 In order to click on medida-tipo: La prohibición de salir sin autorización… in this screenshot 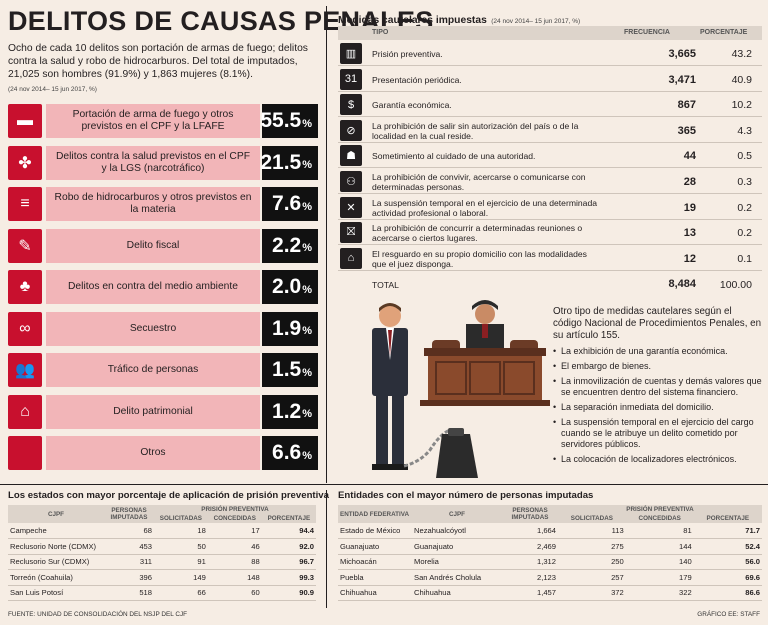, I will do `click(475, 130)`.